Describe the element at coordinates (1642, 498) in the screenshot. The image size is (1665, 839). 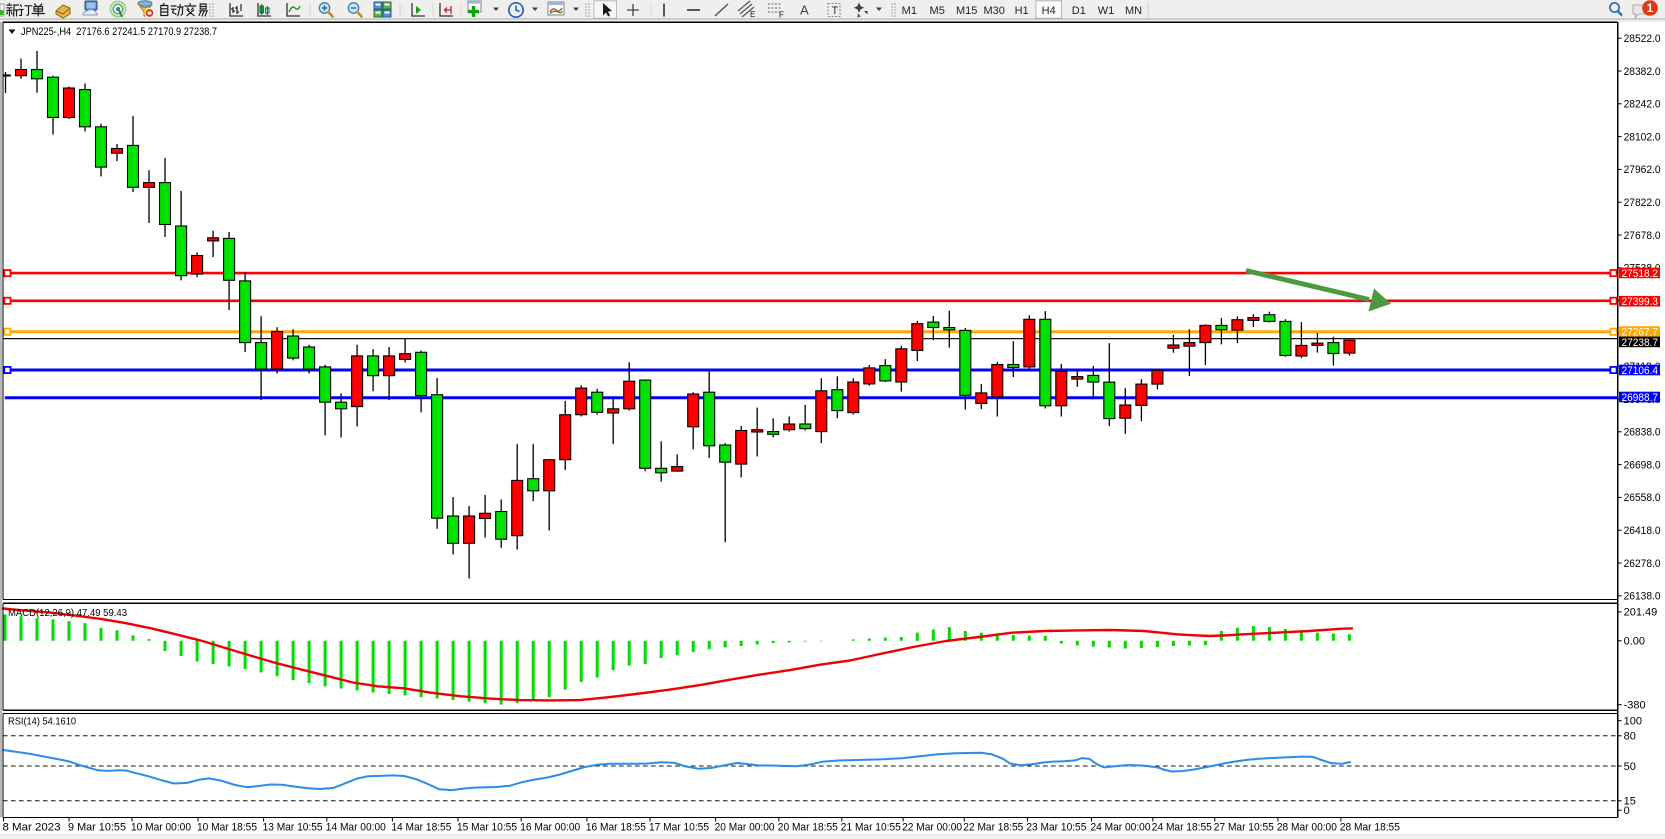
I see `svg-text: 26558.0` at that location.